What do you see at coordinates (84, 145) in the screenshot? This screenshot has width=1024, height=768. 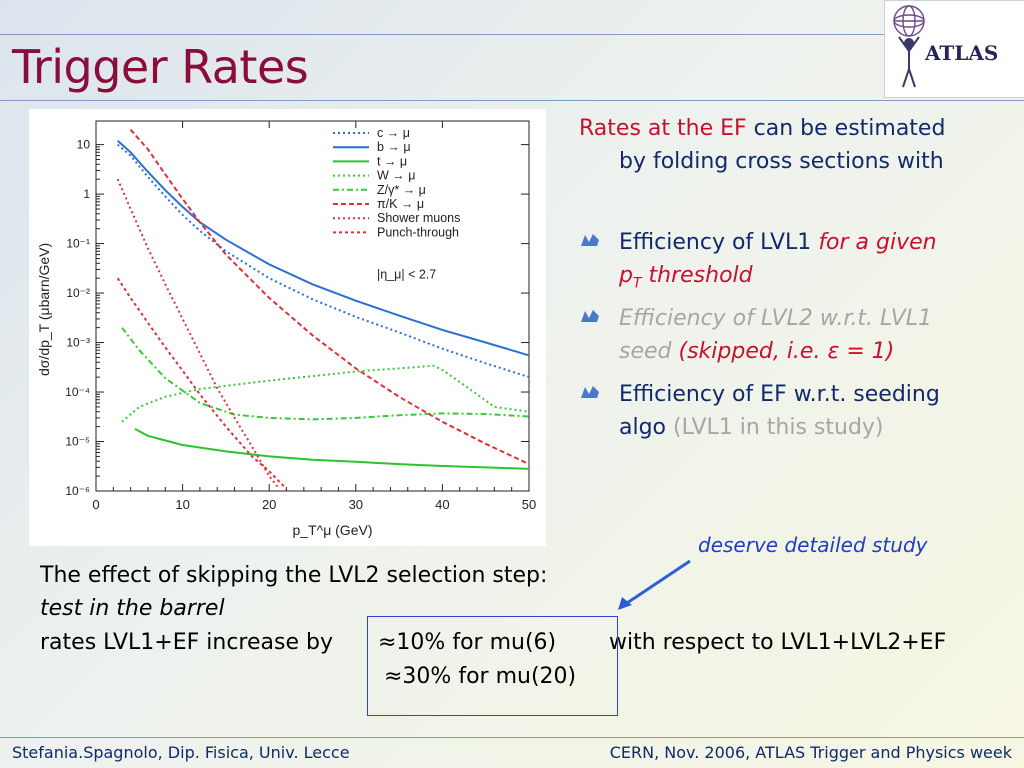 I see `y-tick-label: 10` at bounding box center [84, 145].